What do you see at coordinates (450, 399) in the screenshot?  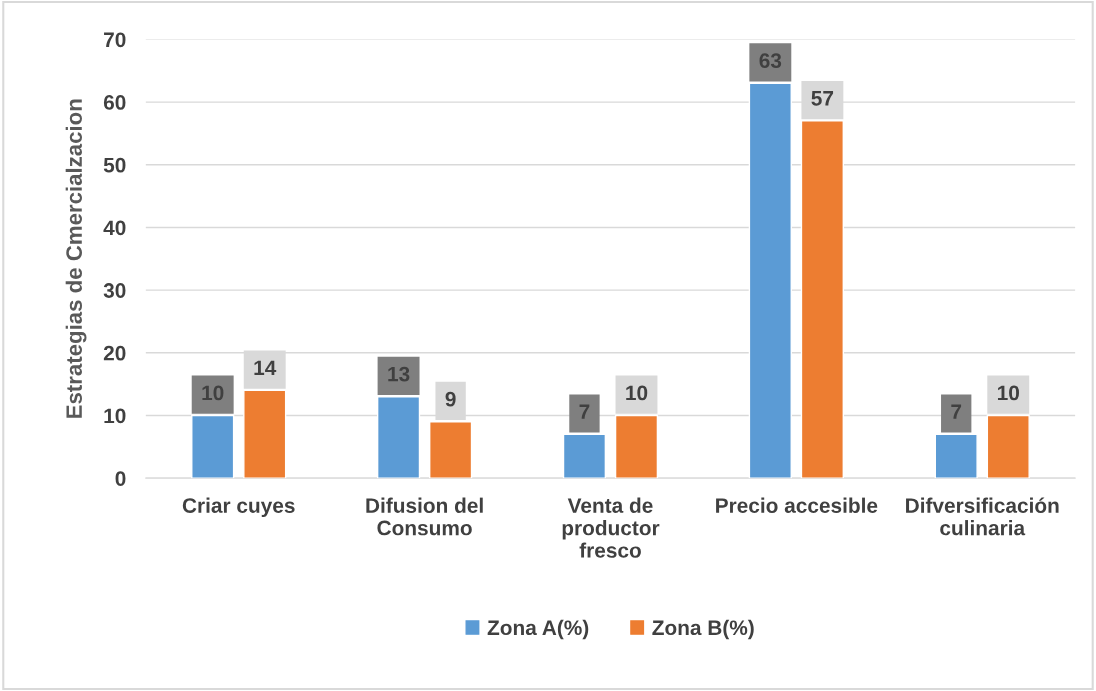 I see `data-label: 9` at bounding box center [450, 399].